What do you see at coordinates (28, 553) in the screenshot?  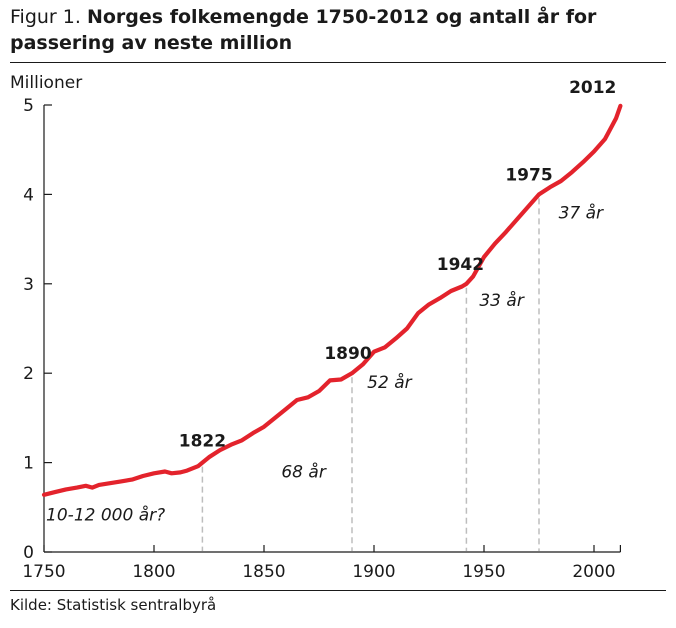 I see `y-tick-label: 0` at bounding box center [28, 553].